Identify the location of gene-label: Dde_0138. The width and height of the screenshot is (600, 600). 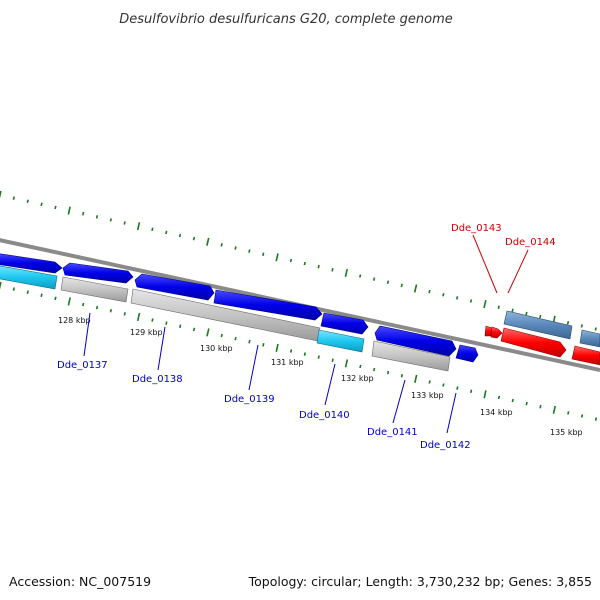
(157, 379).